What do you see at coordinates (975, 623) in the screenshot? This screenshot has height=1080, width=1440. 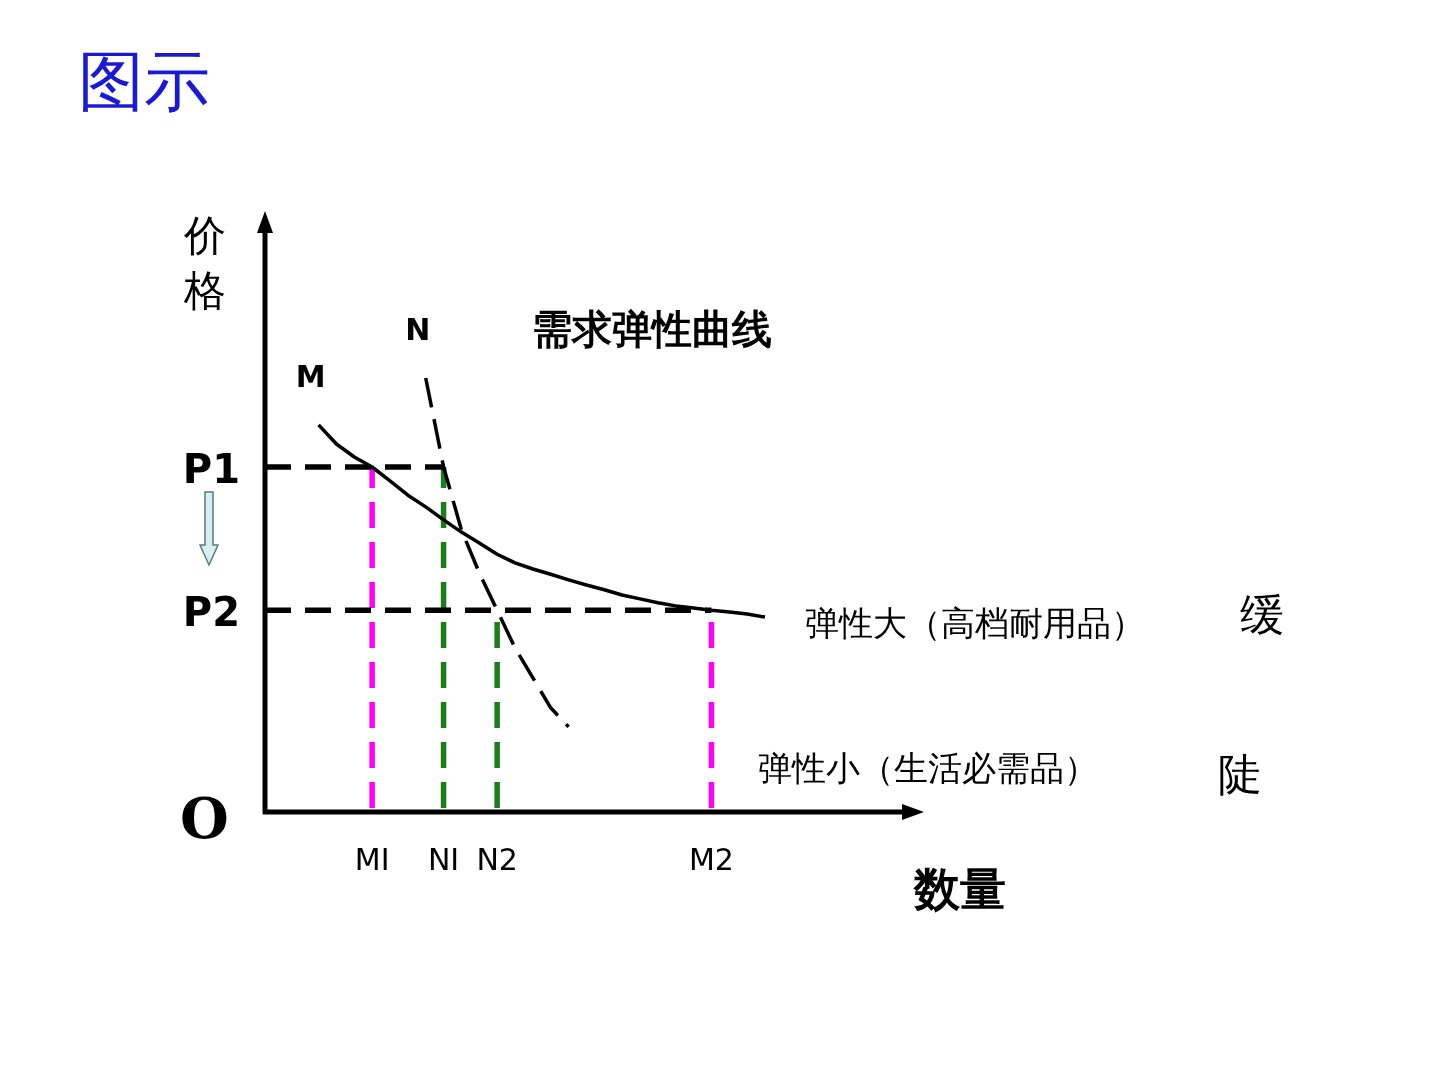 I see `annotation: 弹性大（高档耐用品）` at bounding box center [975, 623].